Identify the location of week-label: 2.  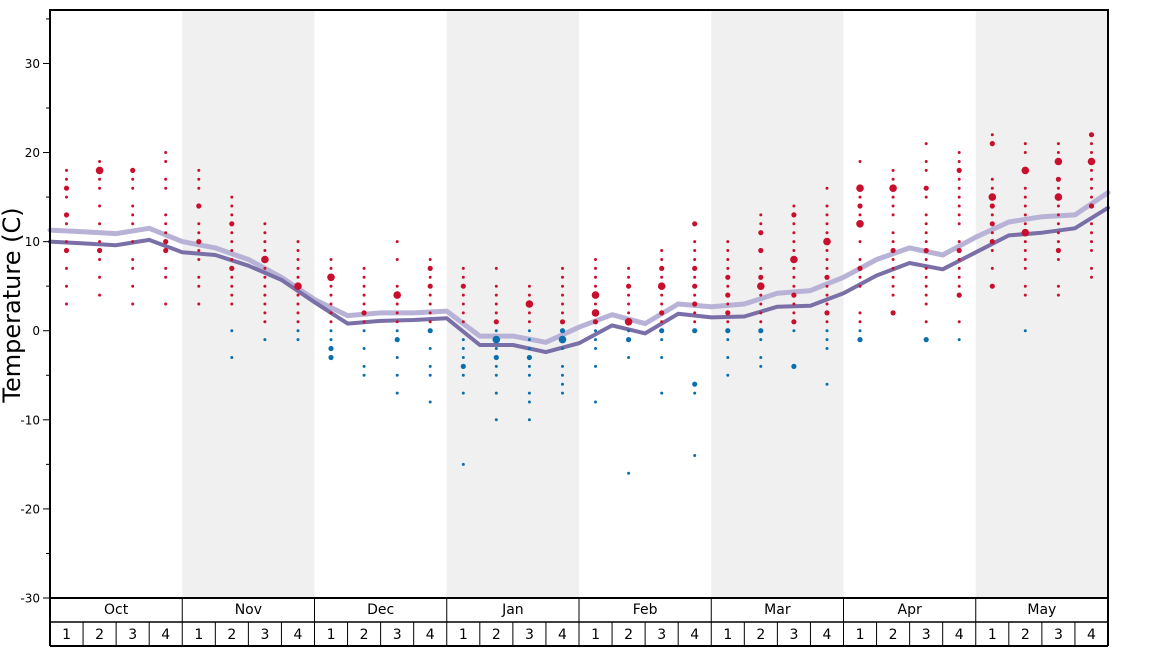
(231, 635).